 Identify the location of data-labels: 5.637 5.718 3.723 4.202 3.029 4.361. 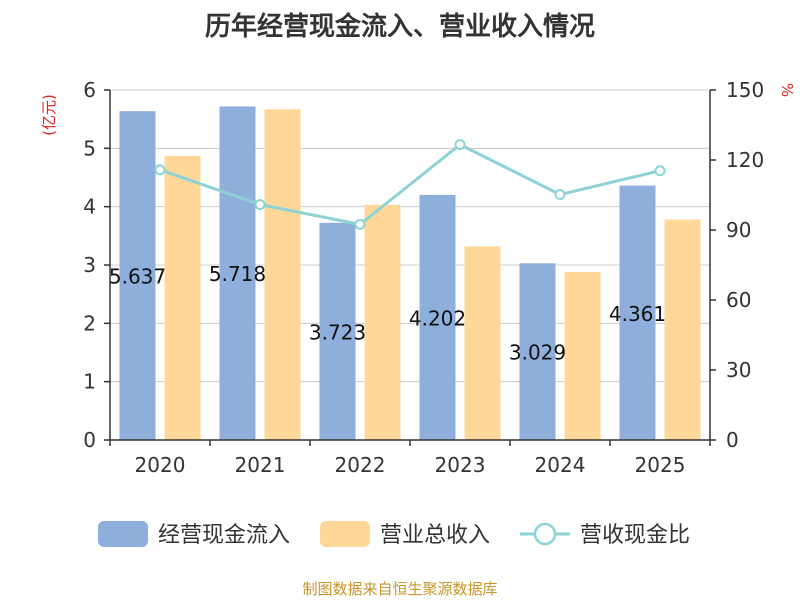
(387, 313).